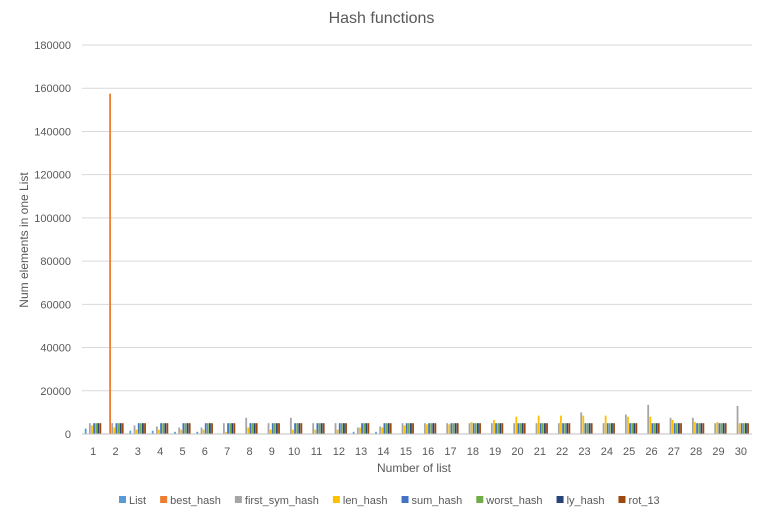  What do you see at coordinates (205, 452) in the screenshot?
I see `x-tick-label: 6` at bounding box center [205, 452].